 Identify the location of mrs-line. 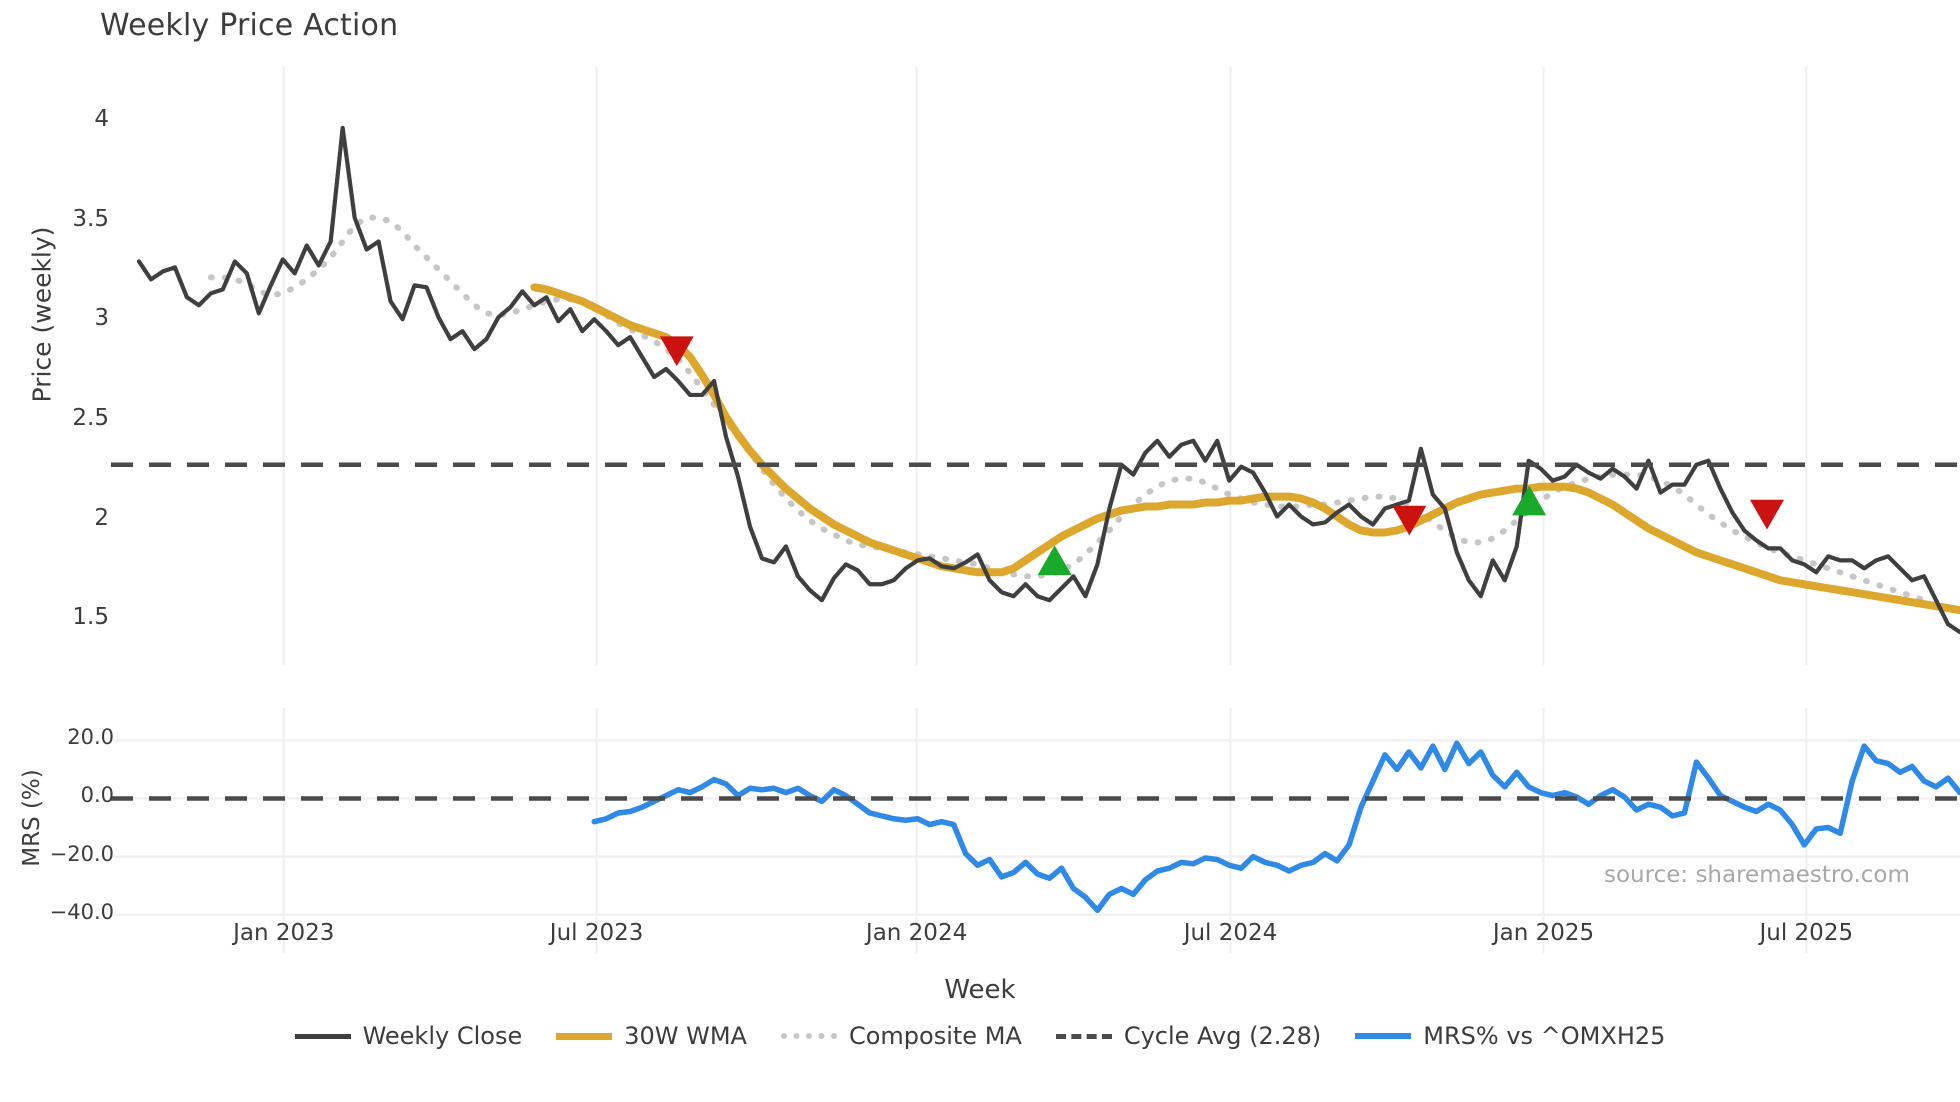
(1275, 827).